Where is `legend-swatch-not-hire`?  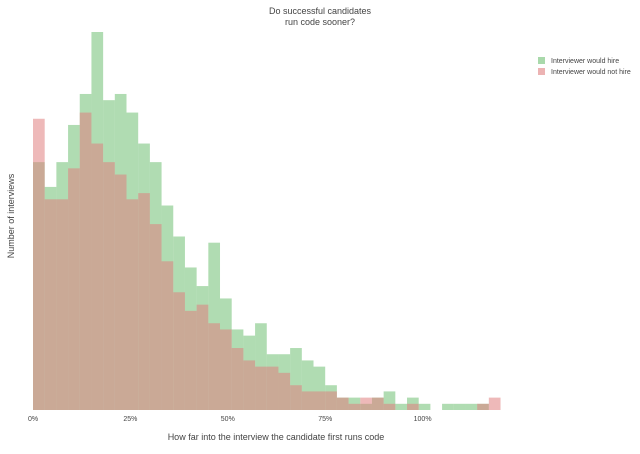
legend-swatch-not-hire is located at coordinates (541, 71).